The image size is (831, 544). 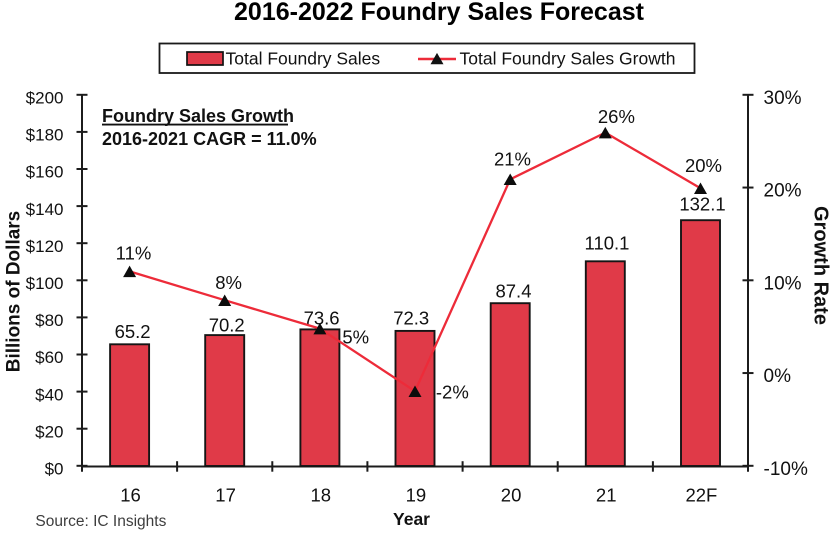 I want to click on svg-text: Foundry Sales Growth, so click(x=198, y=116).